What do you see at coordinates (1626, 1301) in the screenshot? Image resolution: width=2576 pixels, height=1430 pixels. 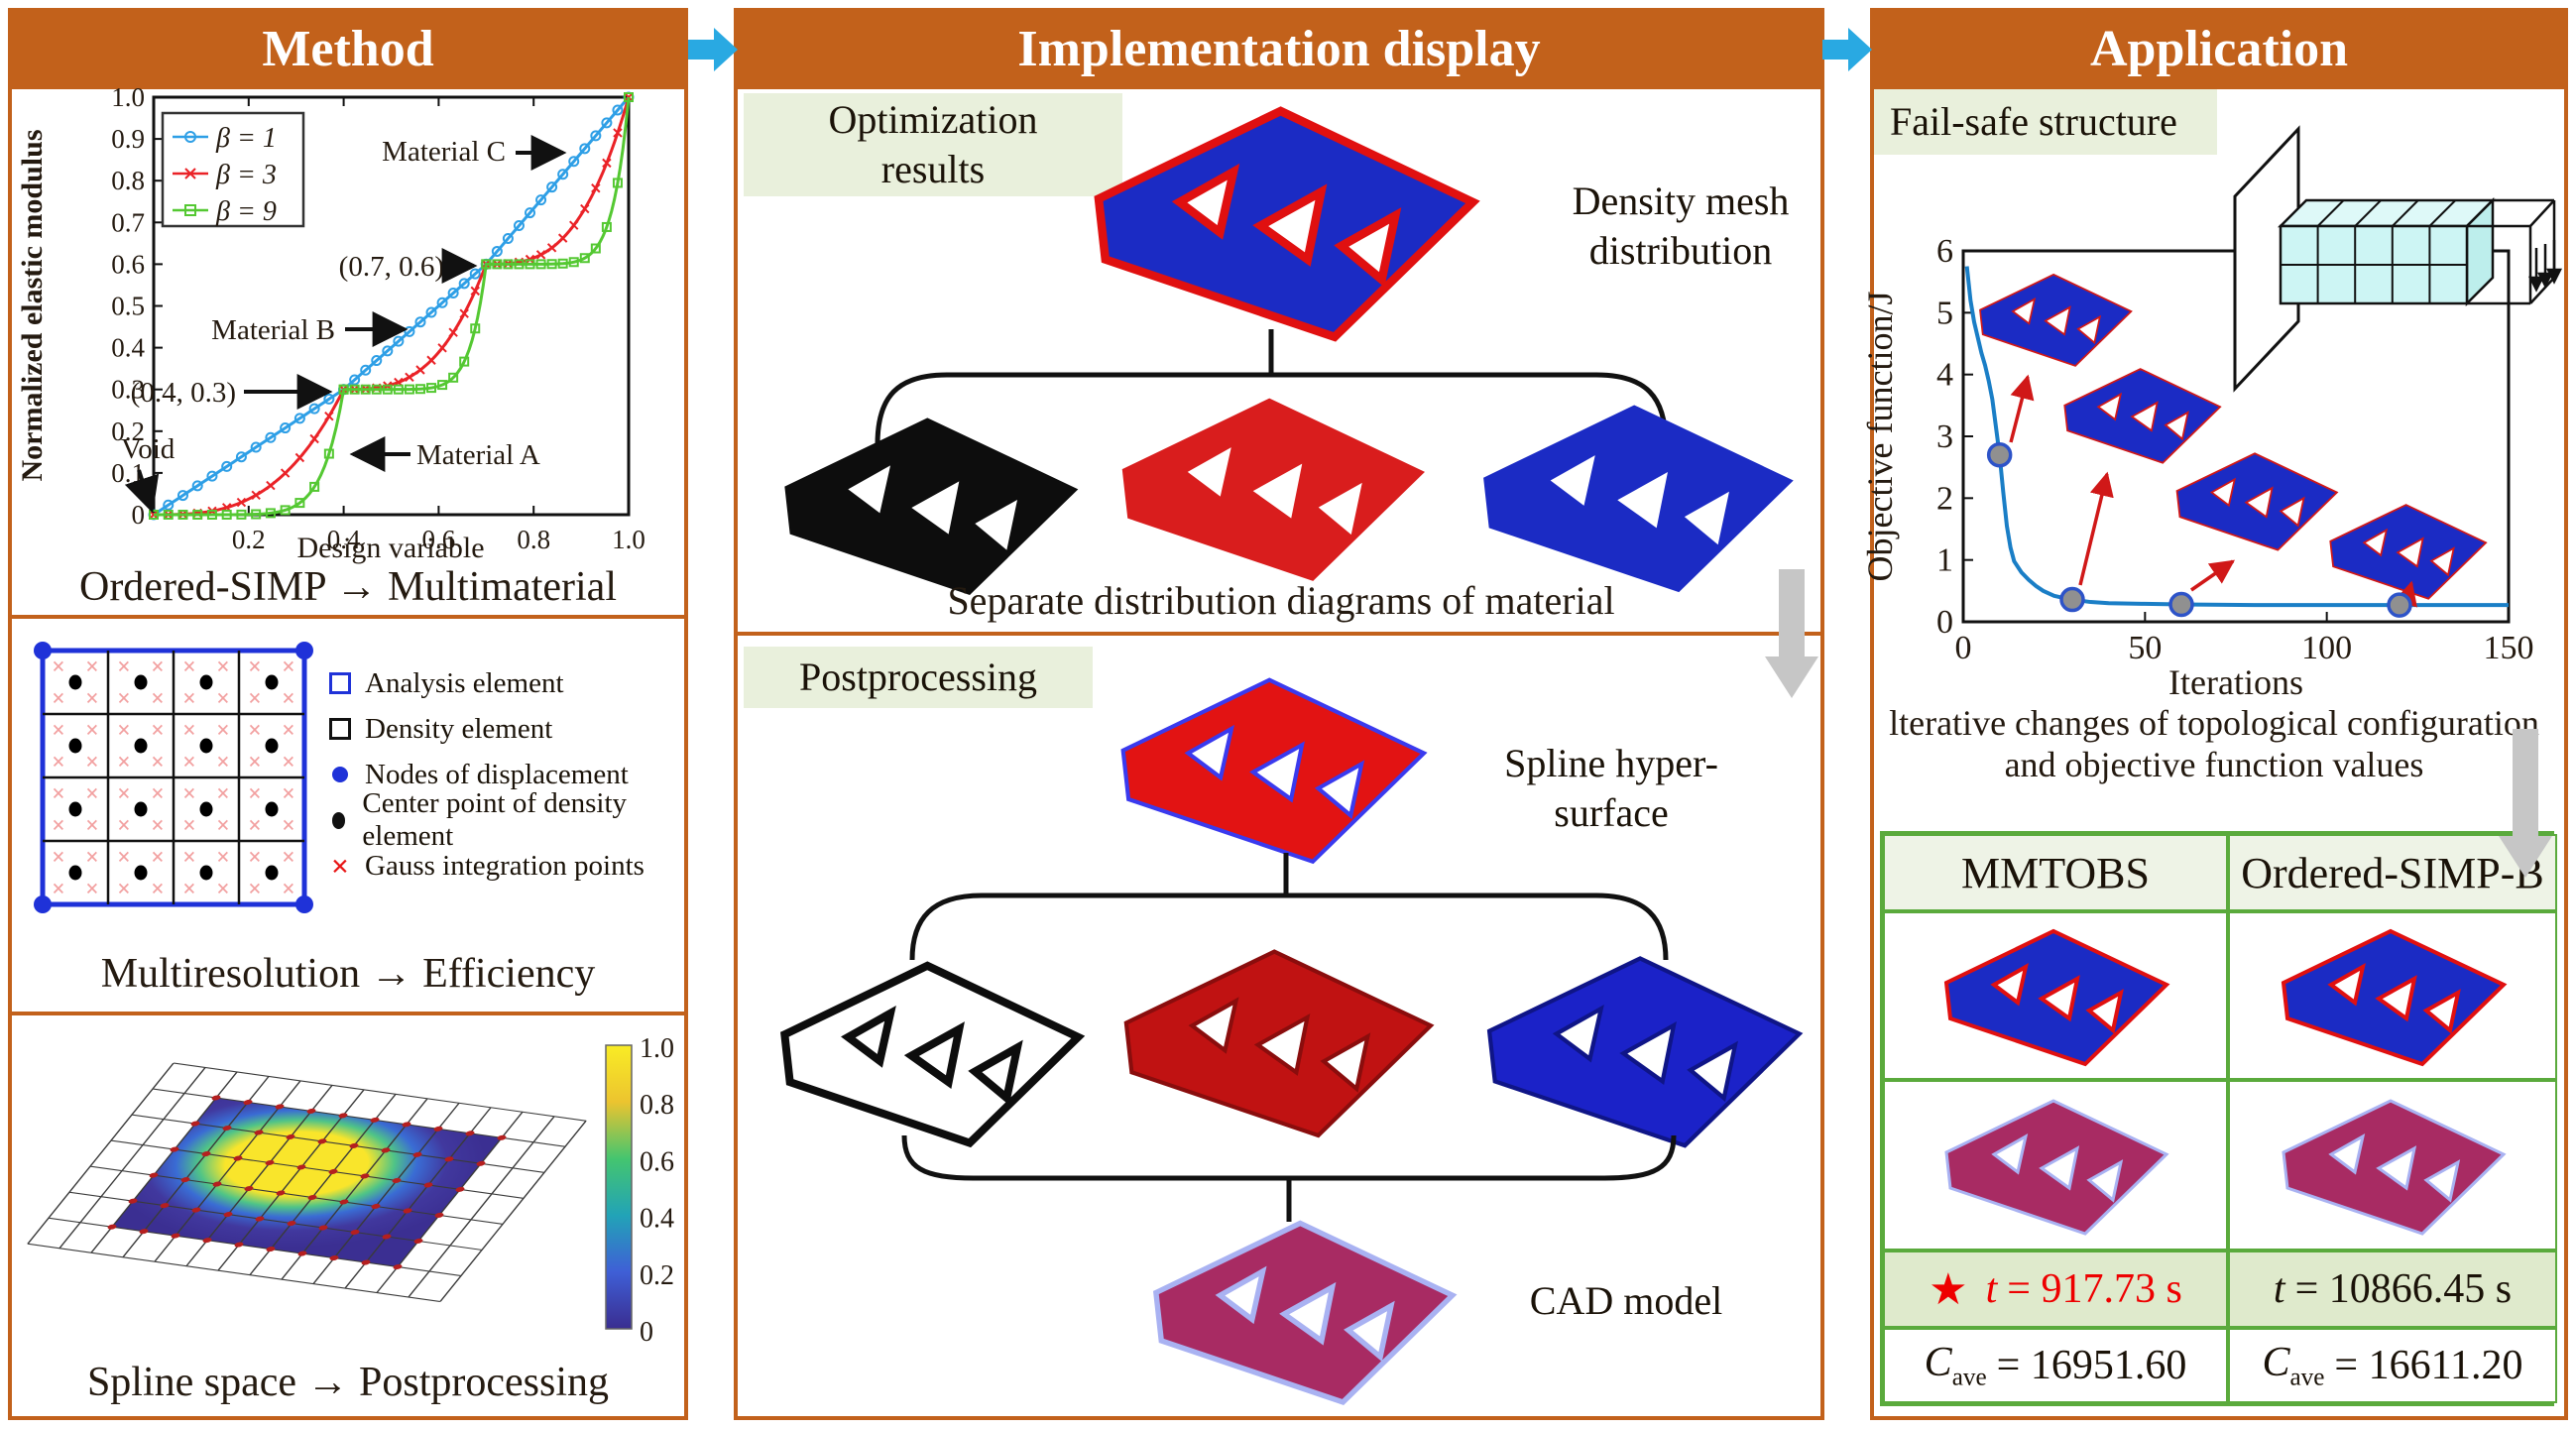 I see `cad-model-label: CAD model` at bounding box center [1626, 1301].